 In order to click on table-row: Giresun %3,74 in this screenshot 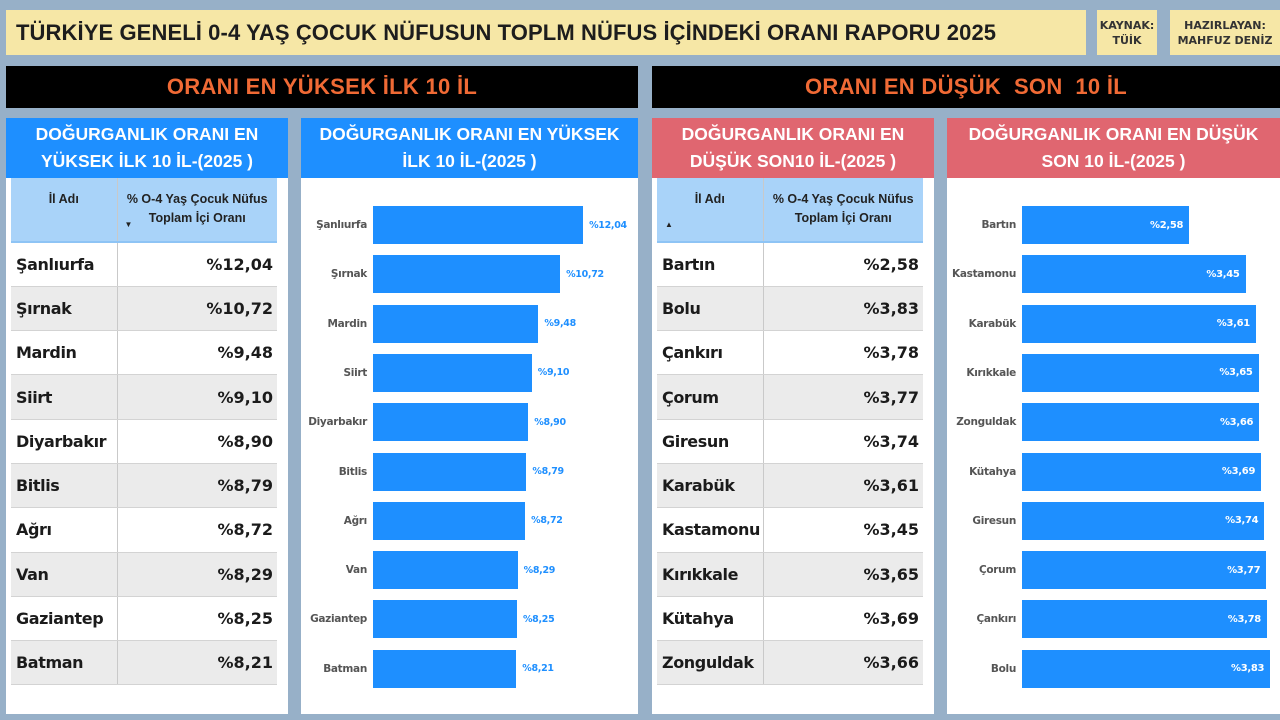, I will do `click(790, 441)`.